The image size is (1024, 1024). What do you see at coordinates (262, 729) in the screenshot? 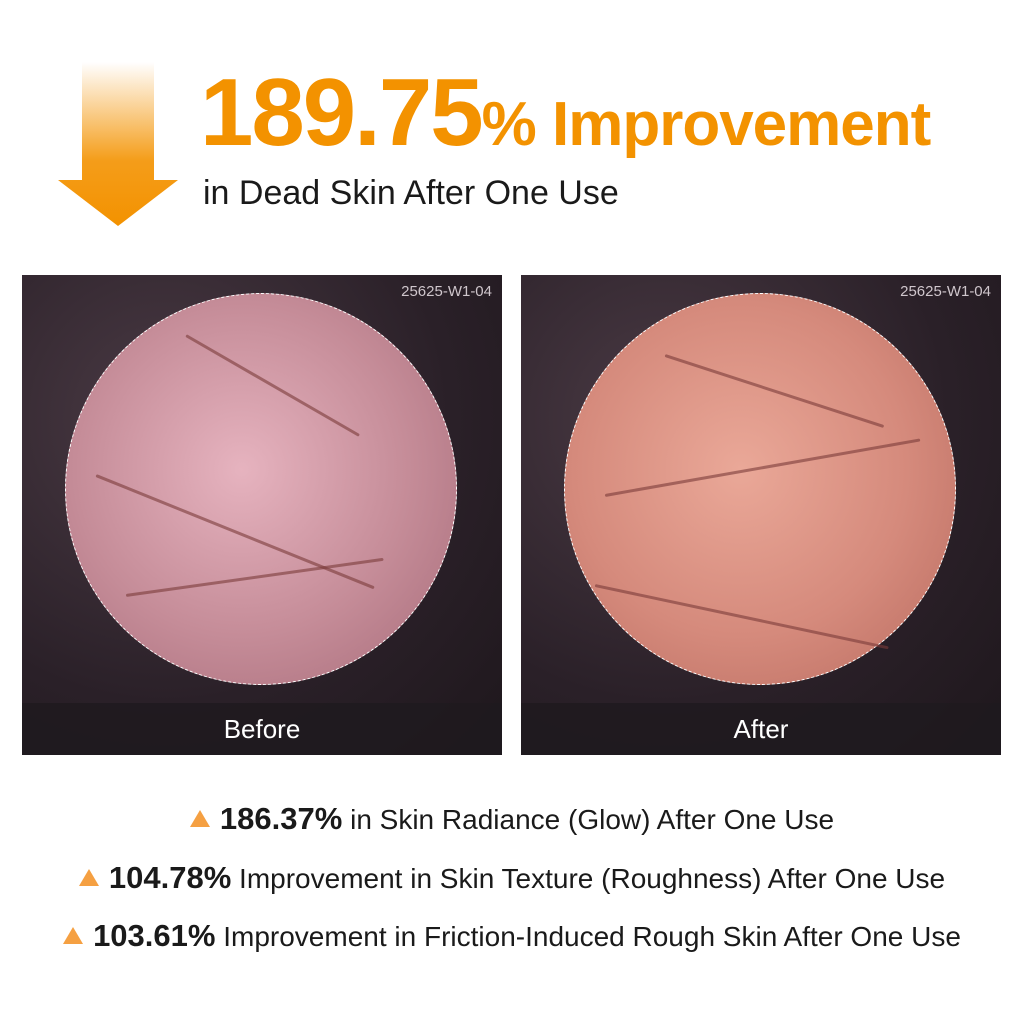
I see `before-label: Before` at bounding box center [262, 729].